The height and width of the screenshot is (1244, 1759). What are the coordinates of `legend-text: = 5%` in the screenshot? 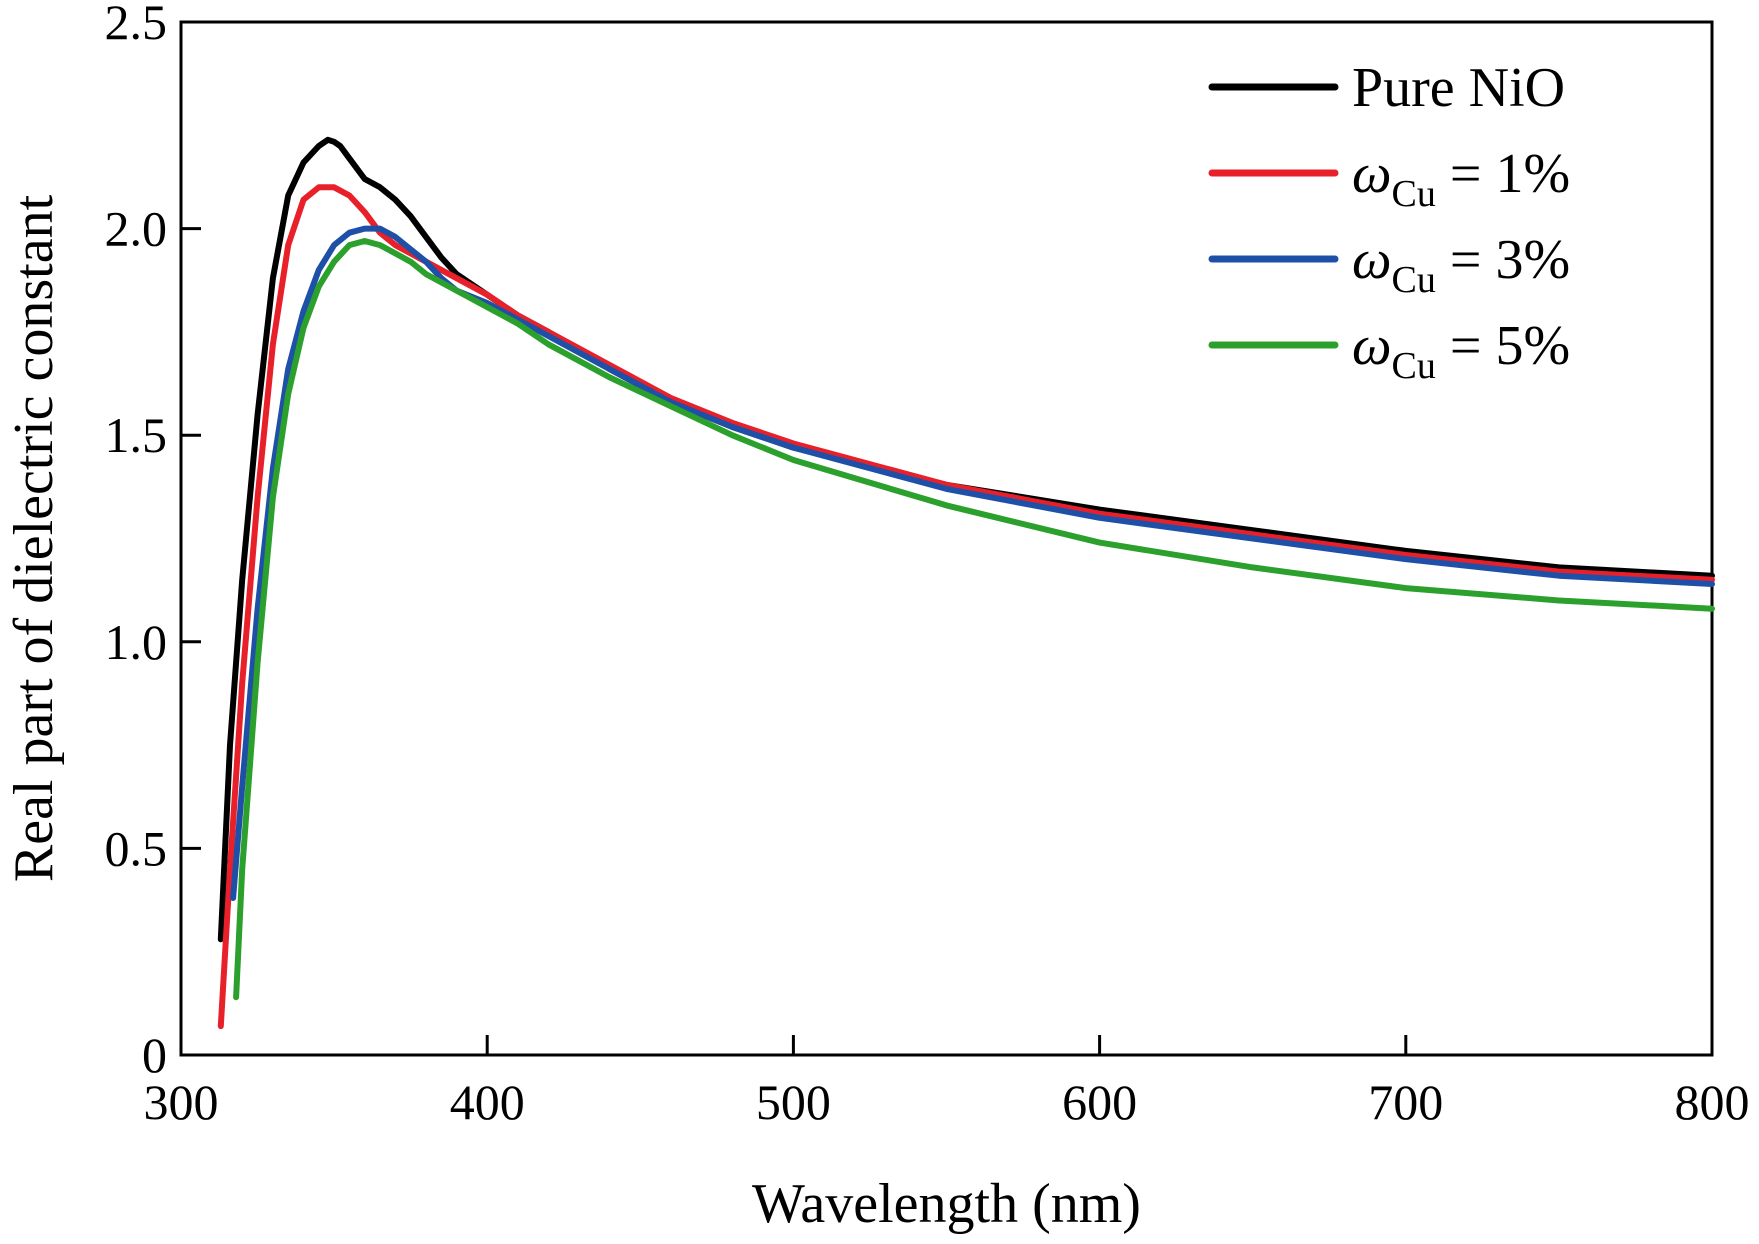 It's located at (1503, 346).